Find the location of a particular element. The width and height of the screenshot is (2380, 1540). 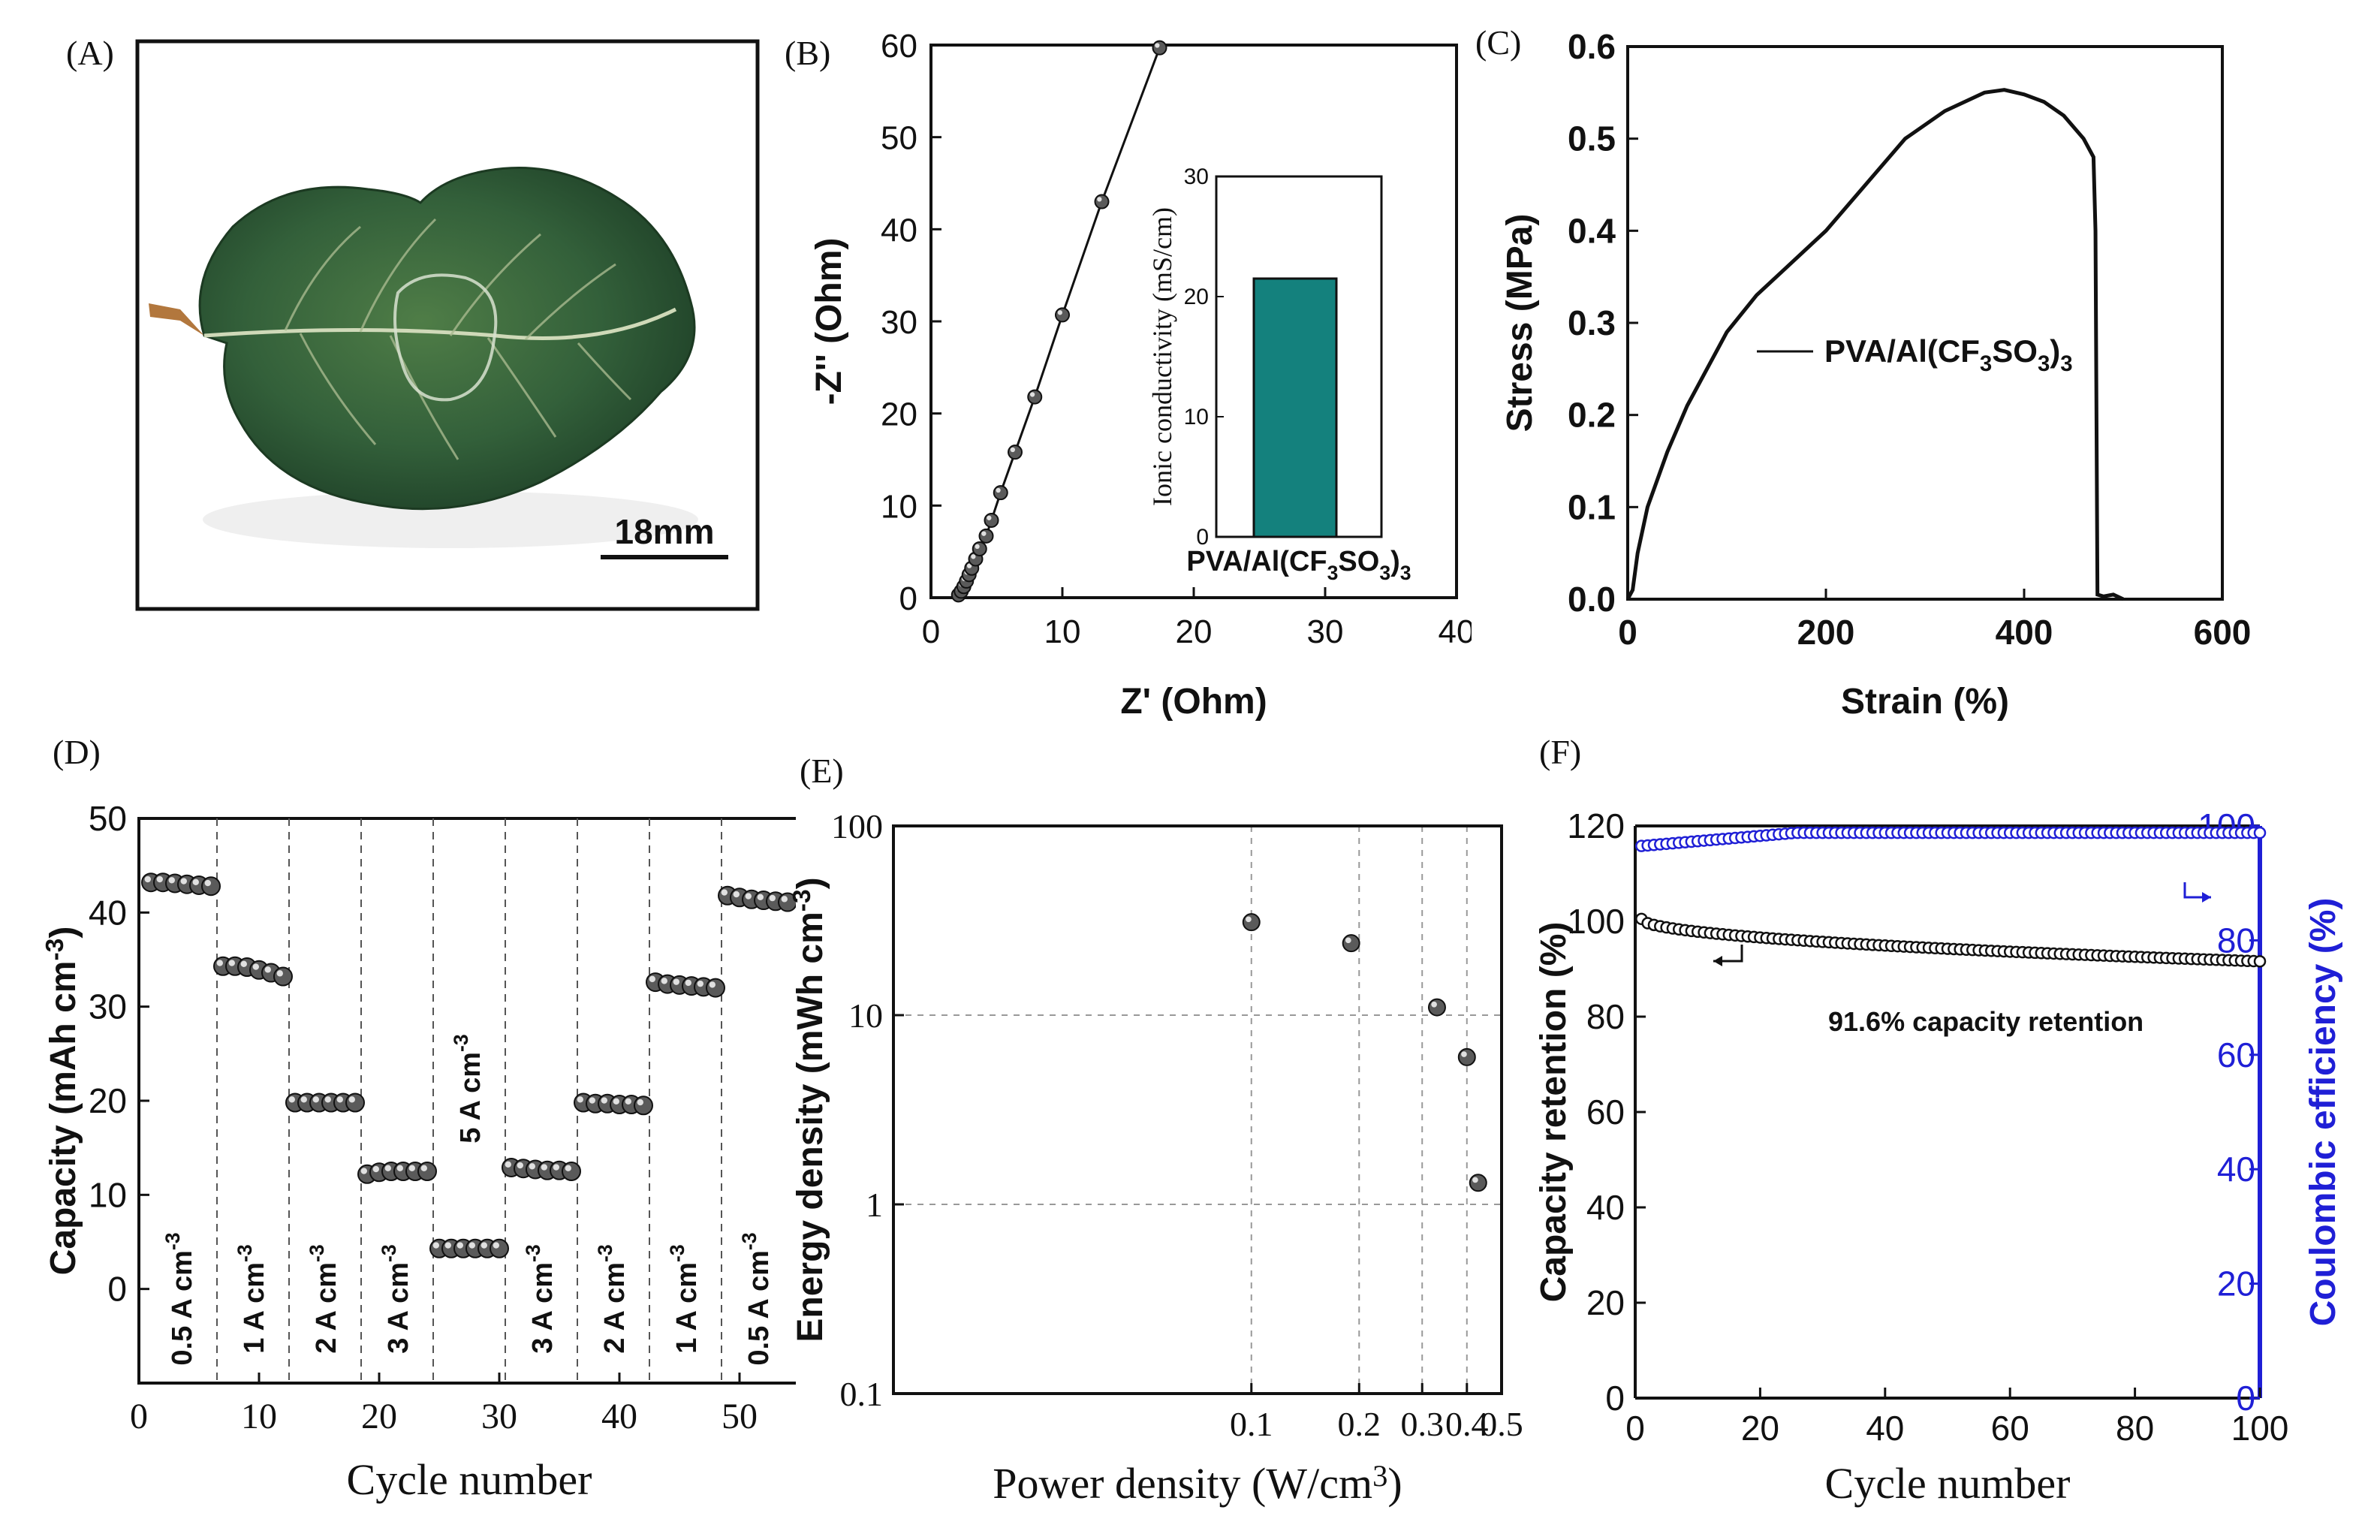

e-ytick-label: 1 is located at coordinates (874, 1205).